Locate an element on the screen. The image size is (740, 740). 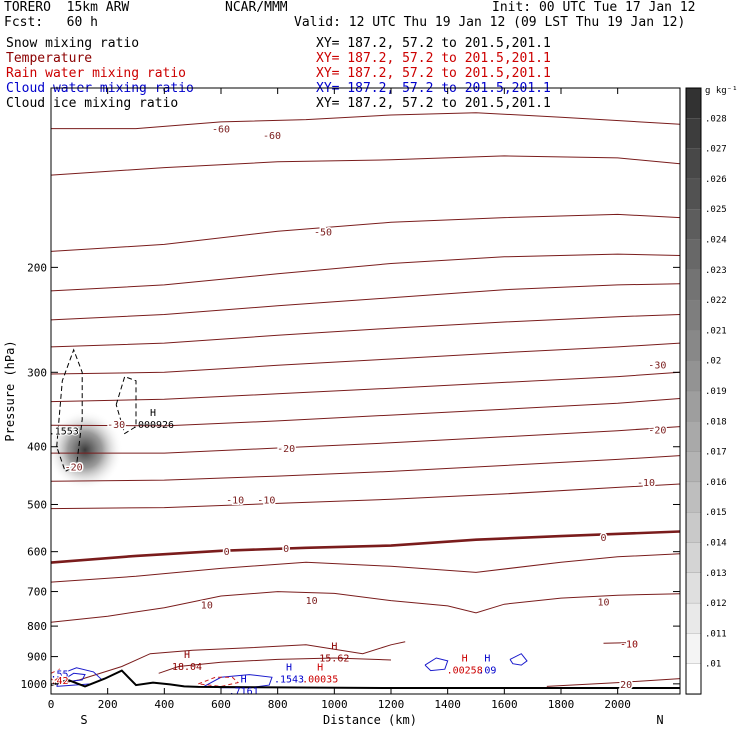
temp-contour--25 is located at coordinates (365, 387).